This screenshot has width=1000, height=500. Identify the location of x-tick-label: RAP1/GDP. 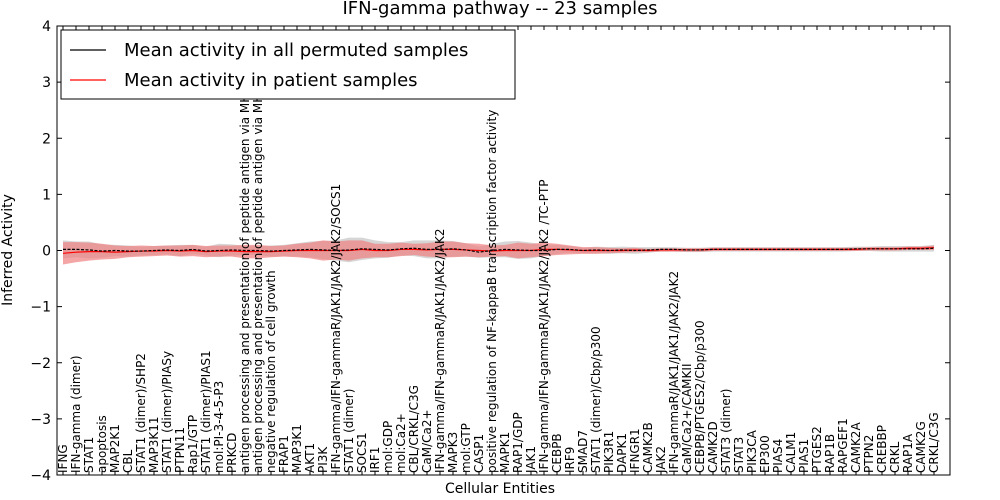
(518, 442).